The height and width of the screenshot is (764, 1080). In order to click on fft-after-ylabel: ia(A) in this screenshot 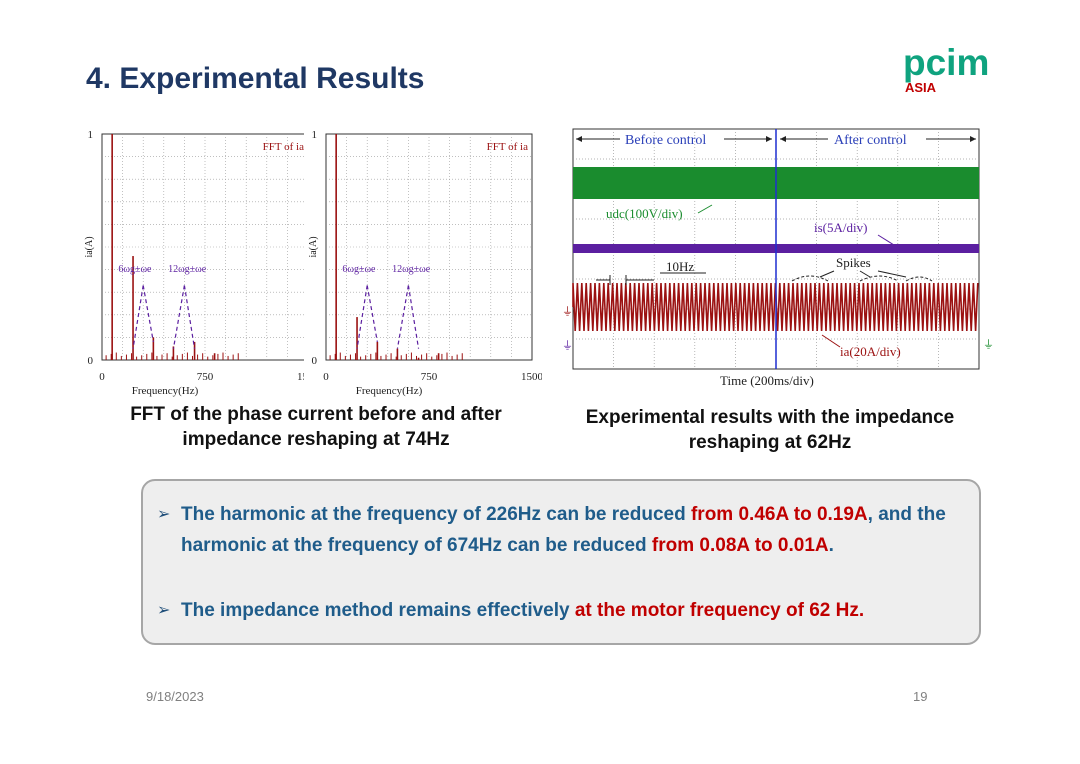, I will do `click(313, 246)`.